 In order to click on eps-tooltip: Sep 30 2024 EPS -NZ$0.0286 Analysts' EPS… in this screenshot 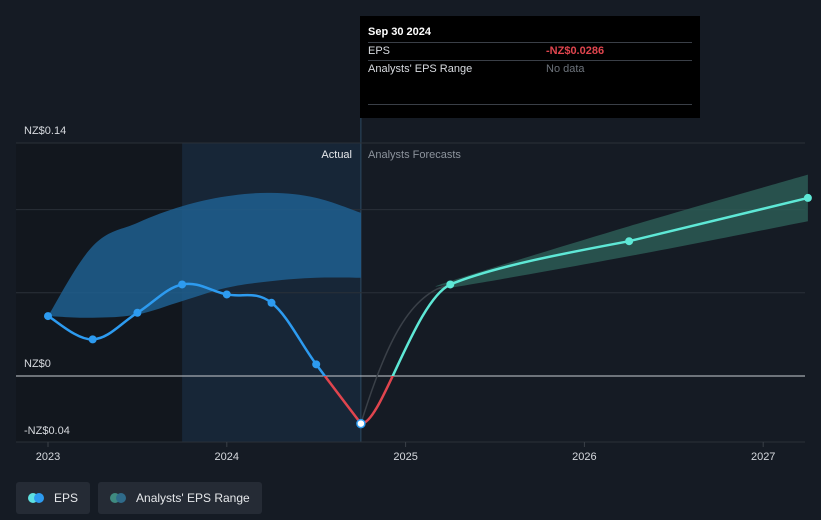, I will do `click(530, 67)`.